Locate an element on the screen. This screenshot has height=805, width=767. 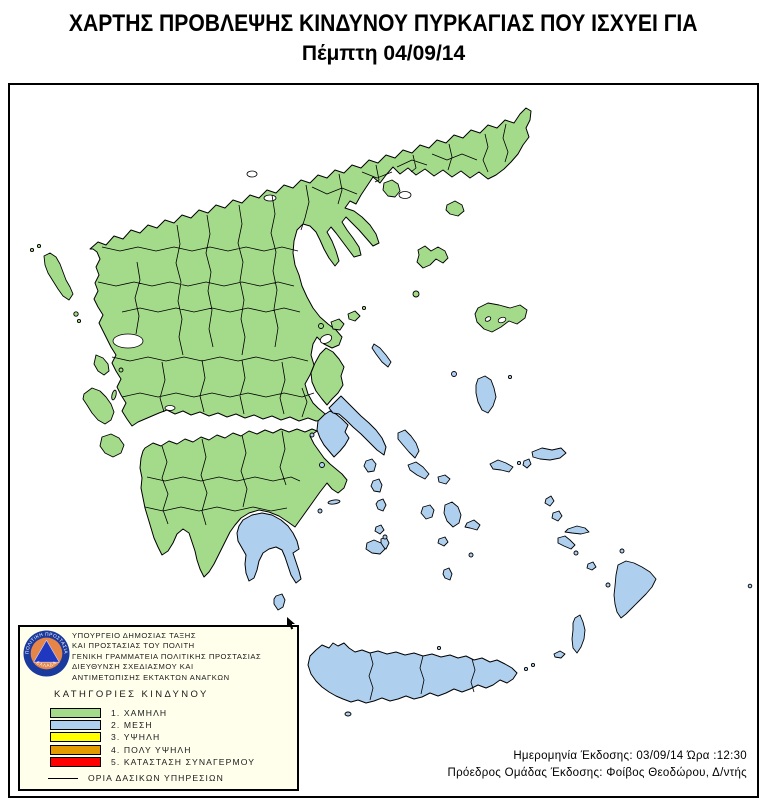
tilos-shape is located at coordinates (591, 566).